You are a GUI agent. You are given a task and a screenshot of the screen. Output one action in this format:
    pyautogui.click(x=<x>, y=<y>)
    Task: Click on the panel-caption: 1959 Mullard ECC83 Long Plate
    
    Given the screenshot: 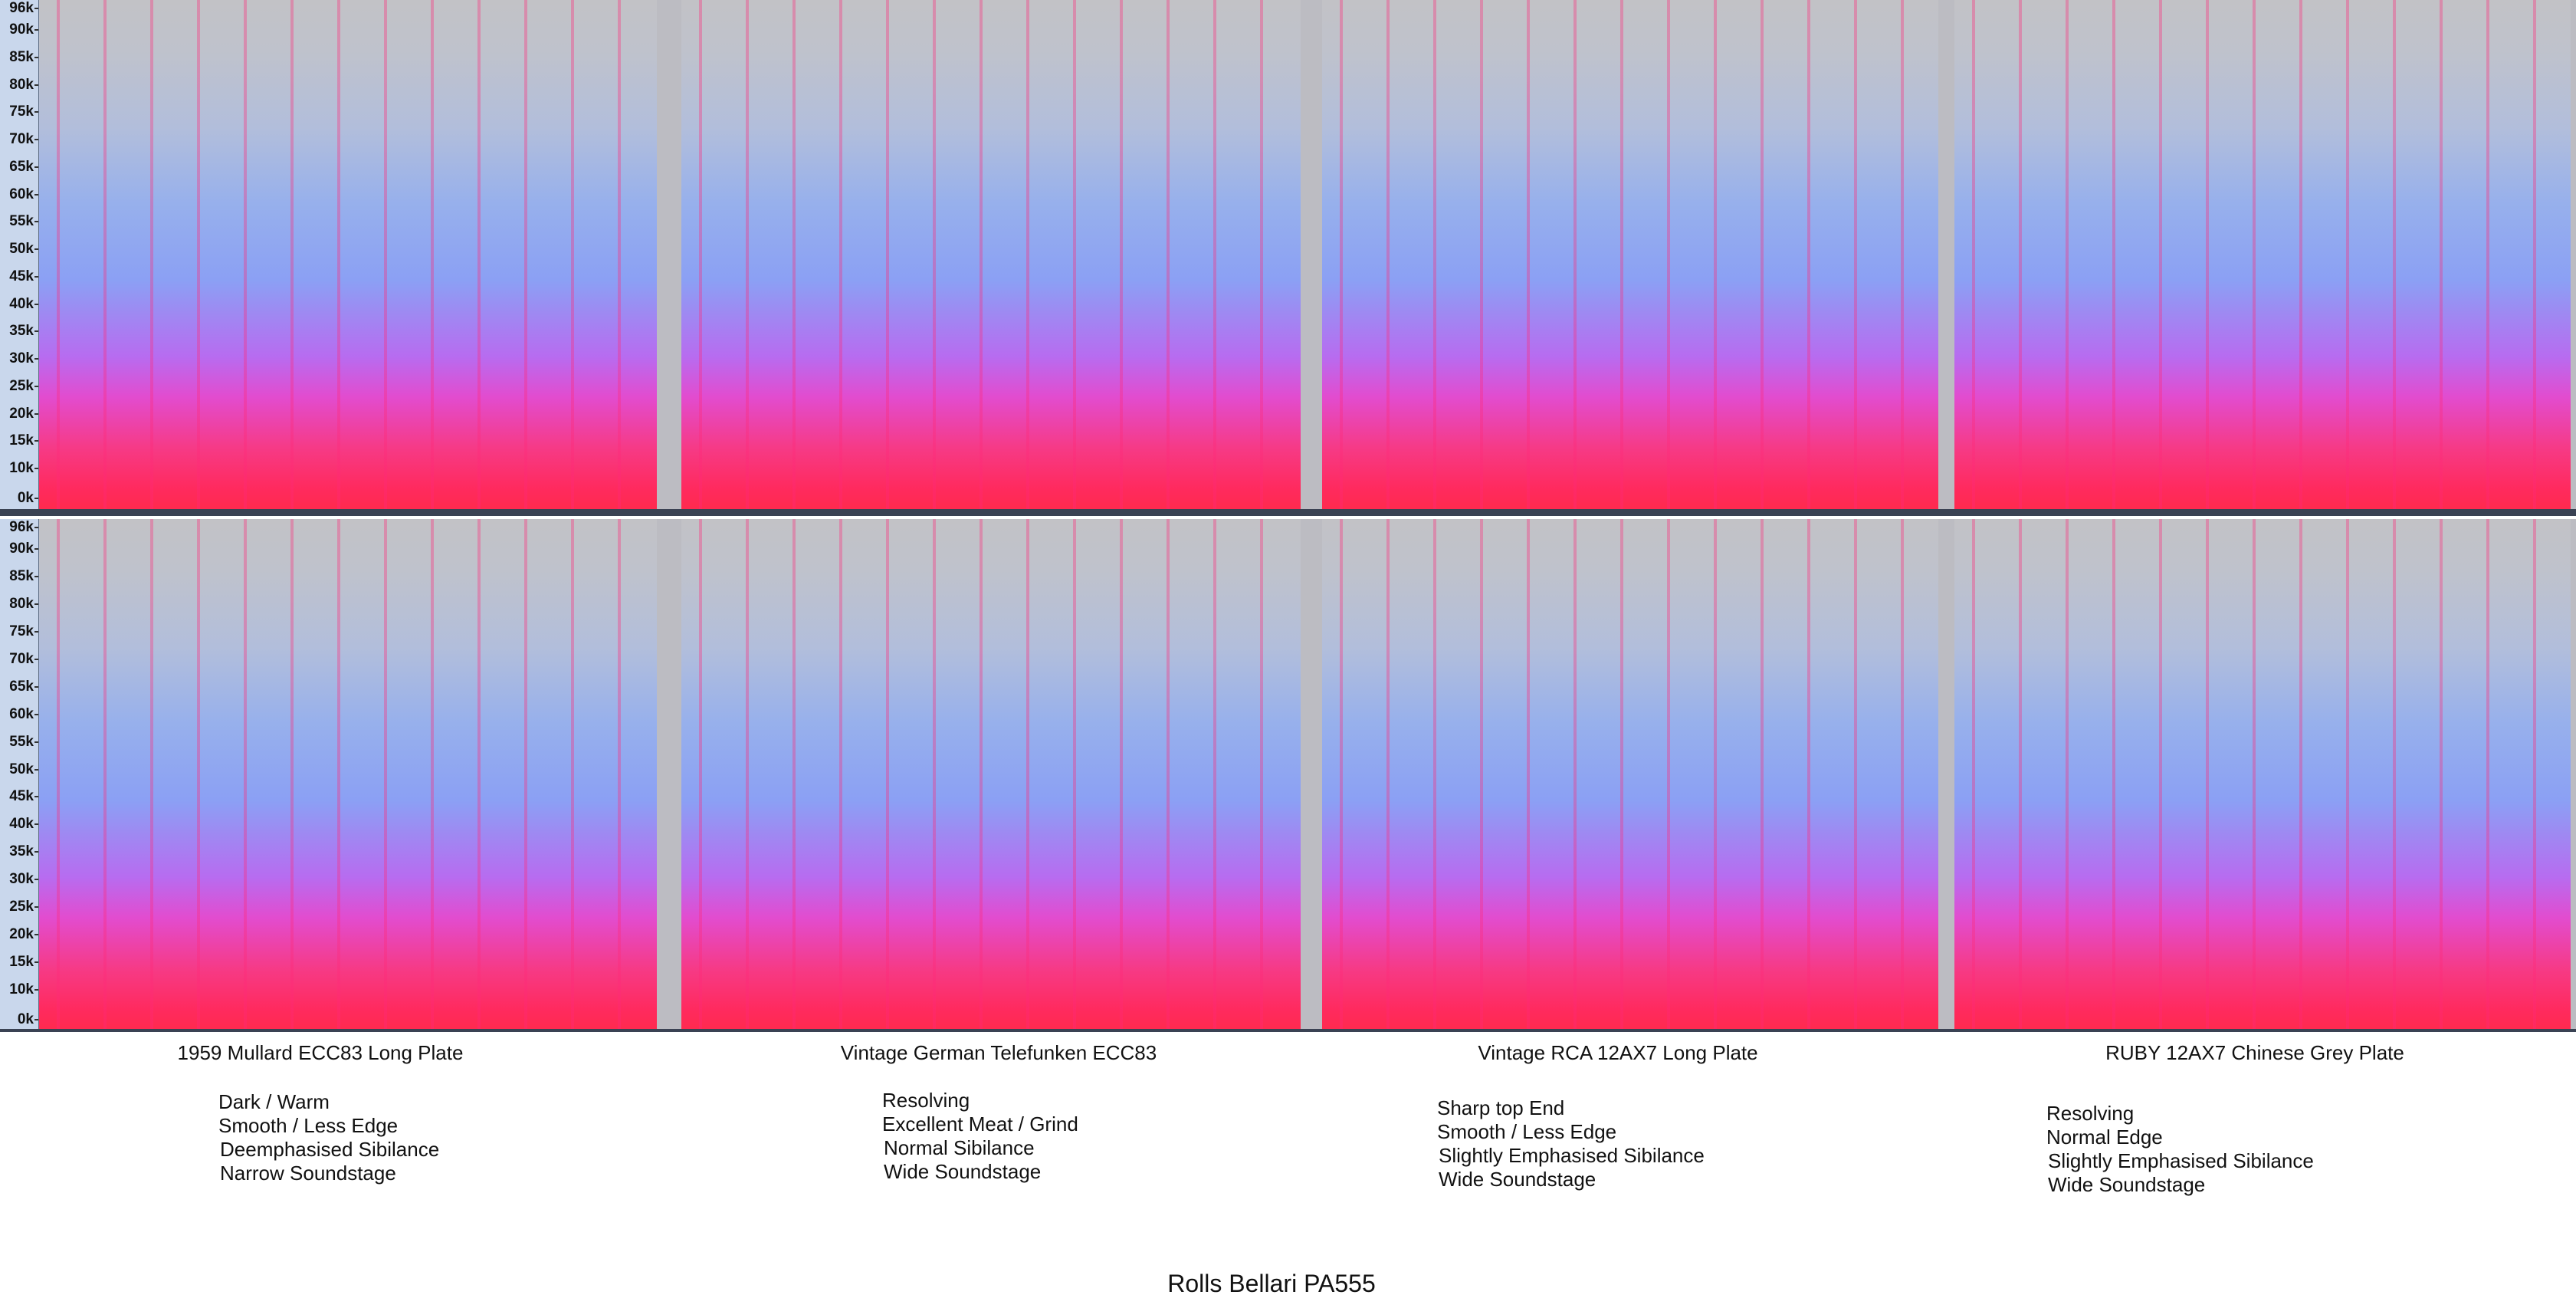 What is the action you would take?
    pyautogui.click(x=320, y=1052)
    